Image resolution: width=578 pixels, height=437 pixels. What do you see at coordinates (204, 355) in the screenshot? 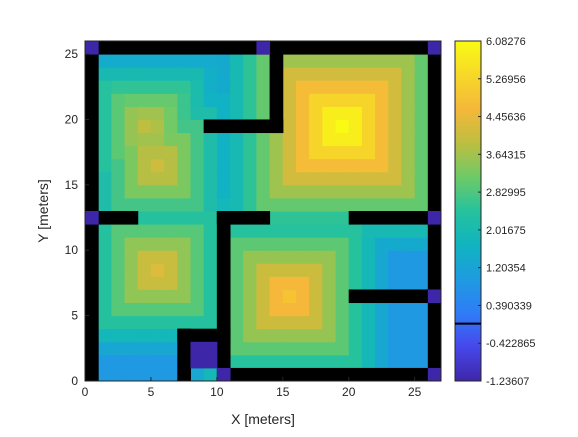
I see `low-value-cell` at bounding box center [204, 355].